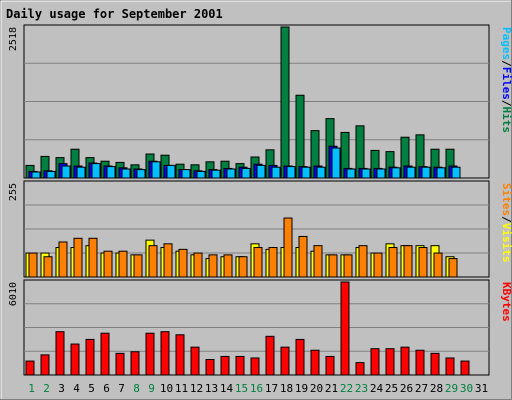  I want to click on day-label: 17, so click(271, 388).